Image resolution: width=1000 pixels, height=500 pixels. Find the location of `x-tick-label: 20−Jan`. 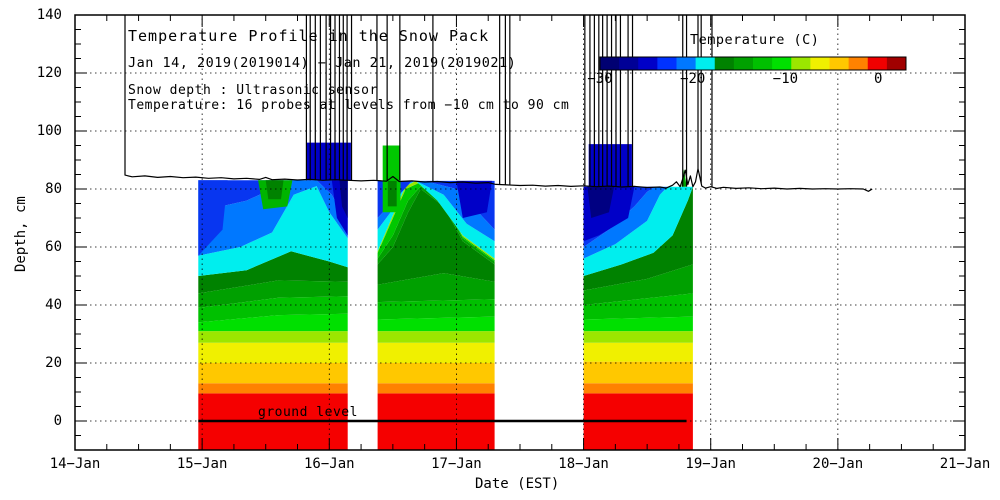

x-tick-label: 20−Jan is located at coordinates (838, 464).